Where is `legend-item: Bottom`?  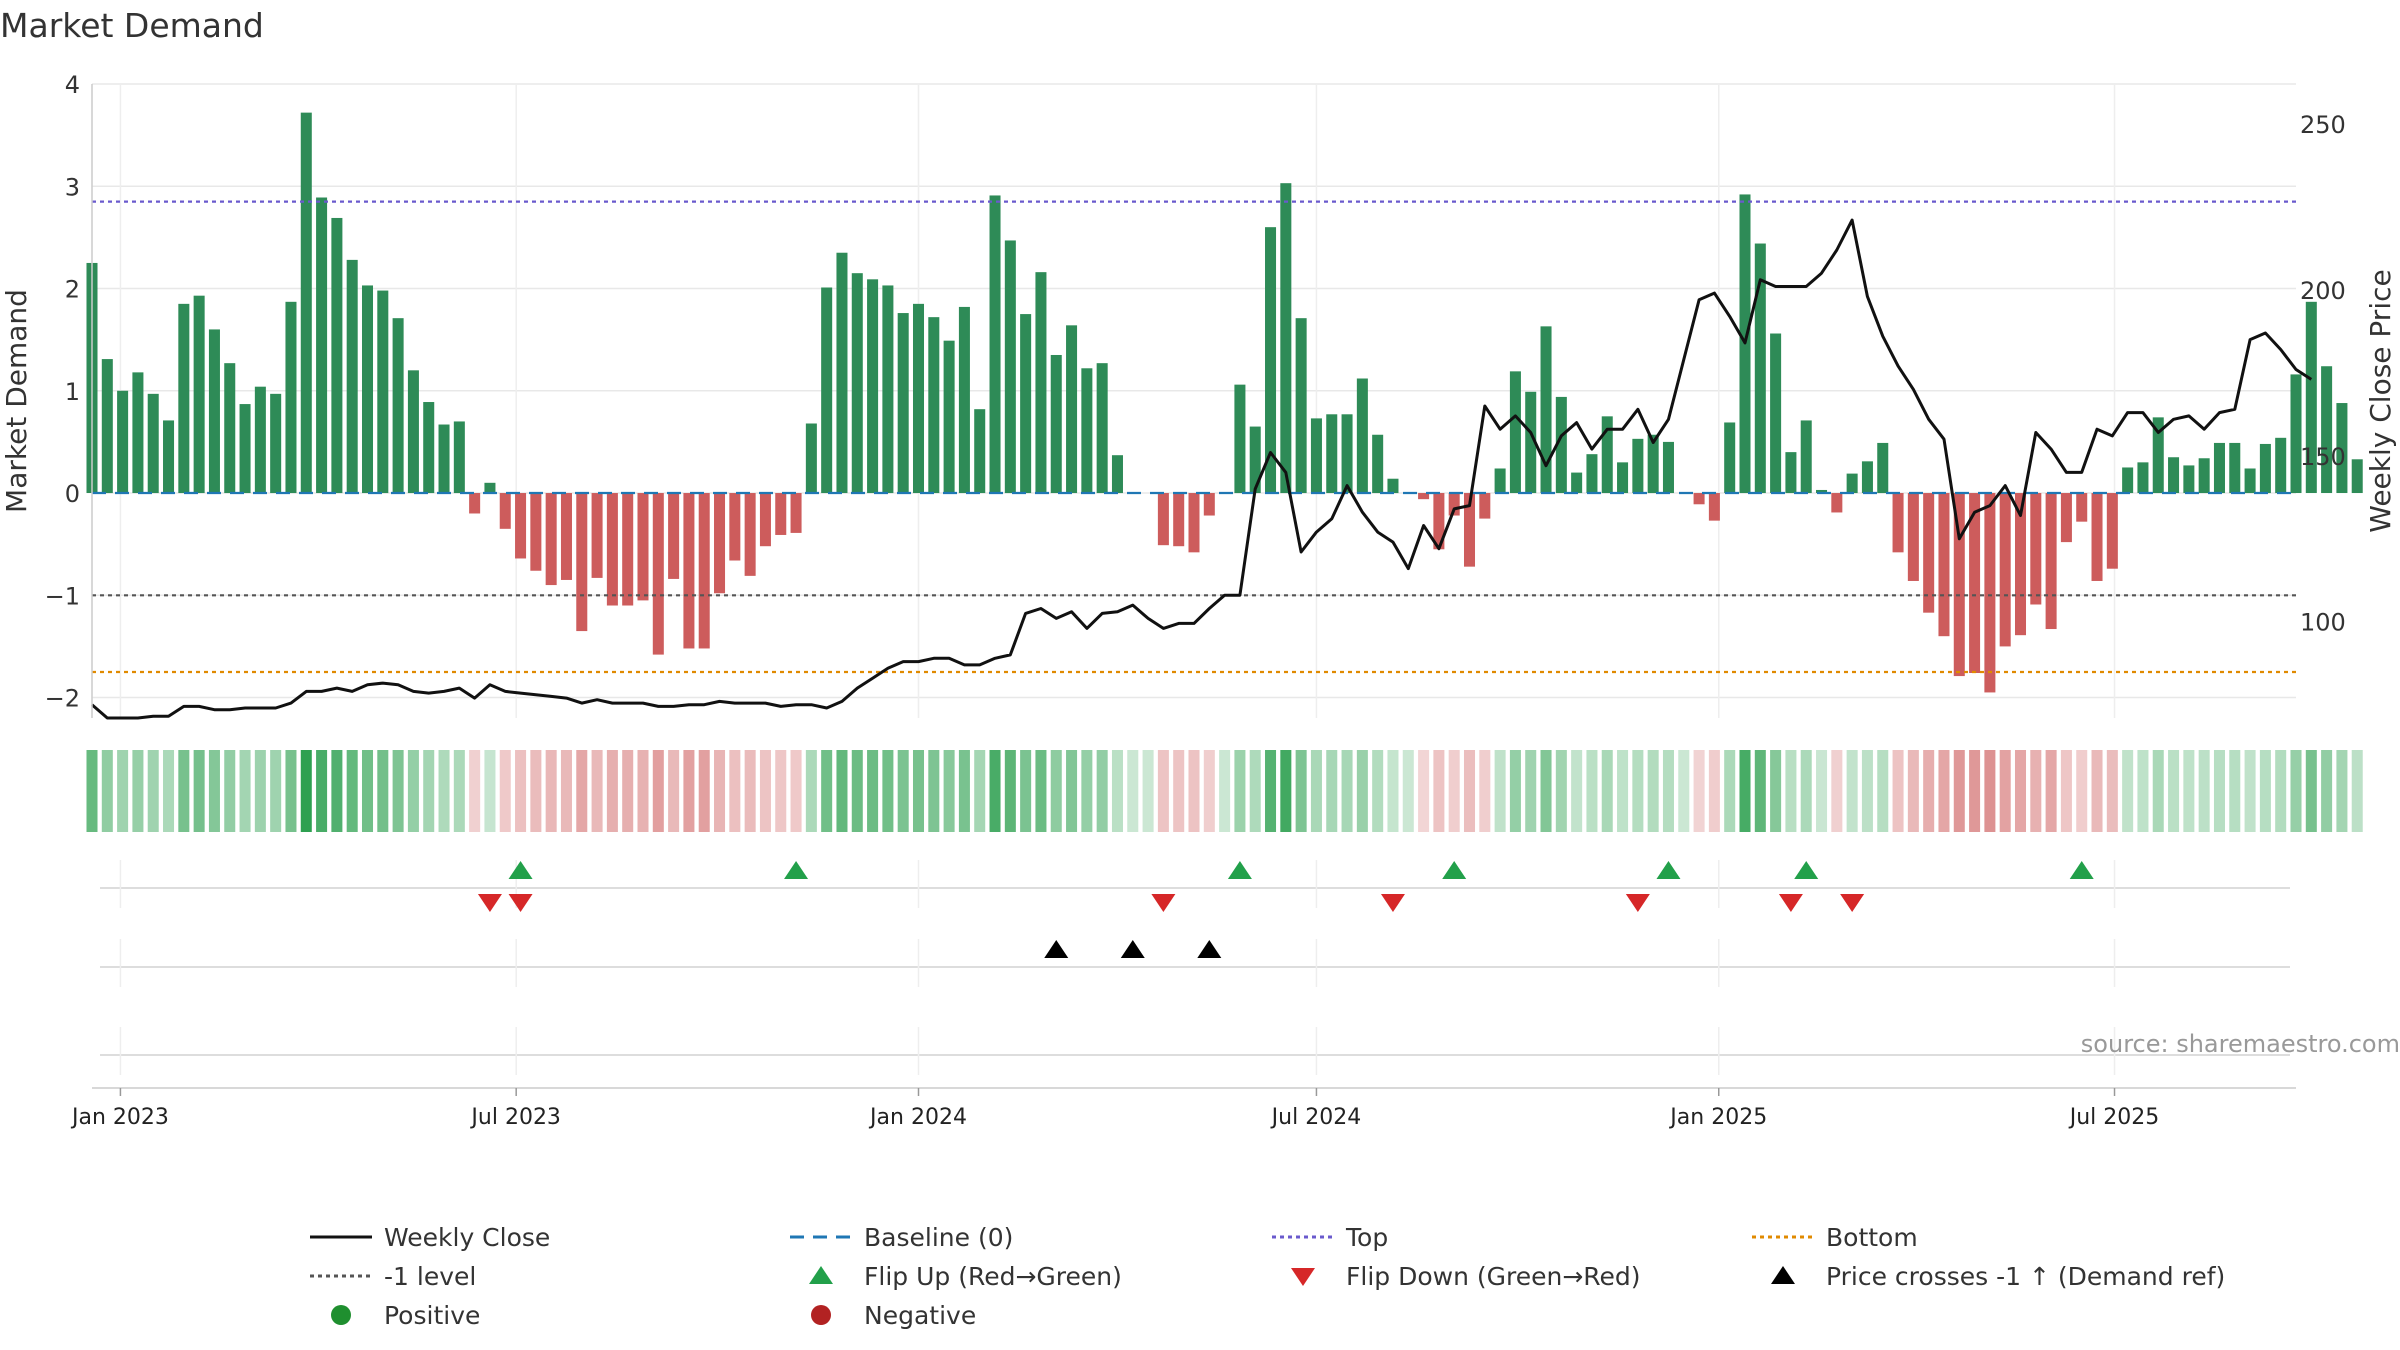
legend-item: Bottom is located at coordinates (1835, 1237).